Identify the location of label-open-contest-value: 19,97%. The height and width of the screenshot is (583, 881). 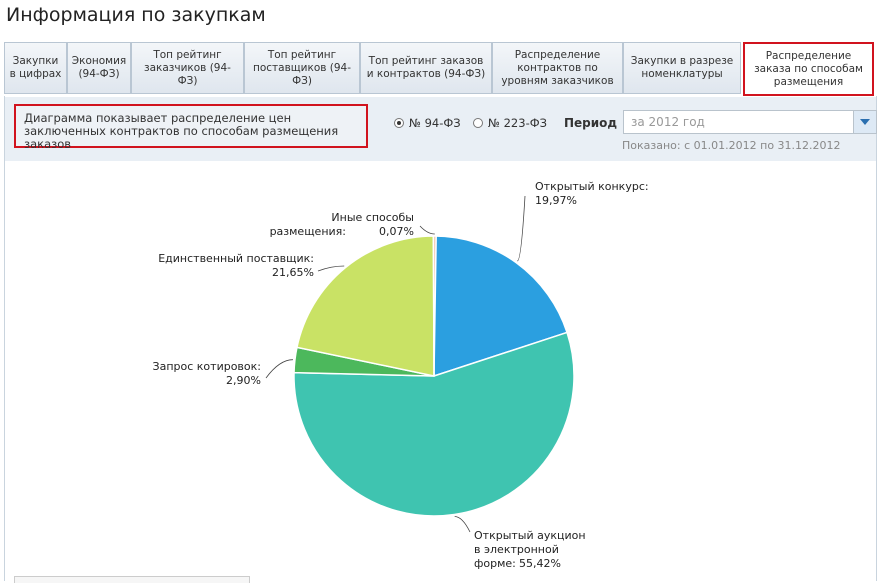
(556, 200).